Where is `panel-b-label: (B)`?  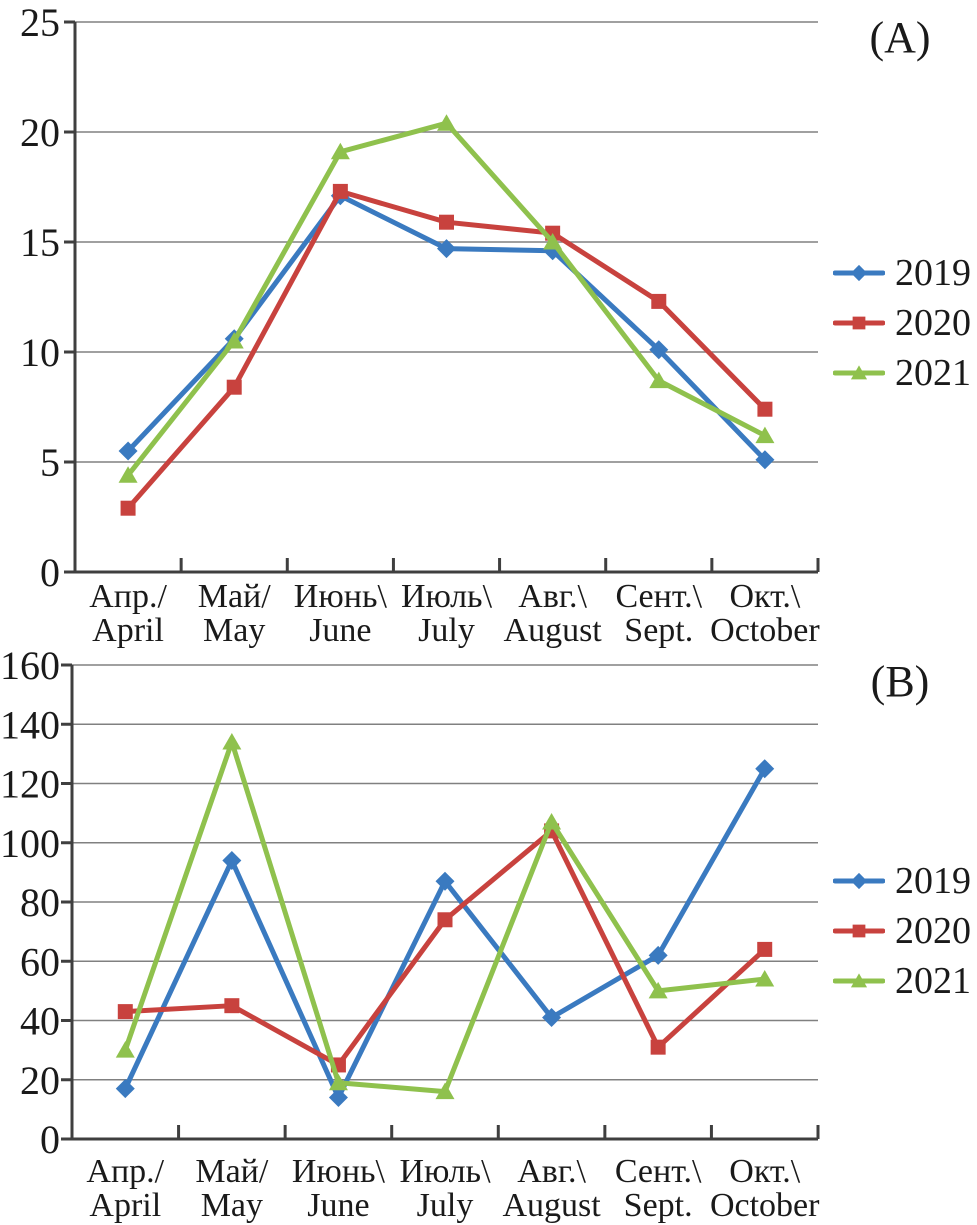
panel-b-label: (B) is located at coordinates (900, 681).